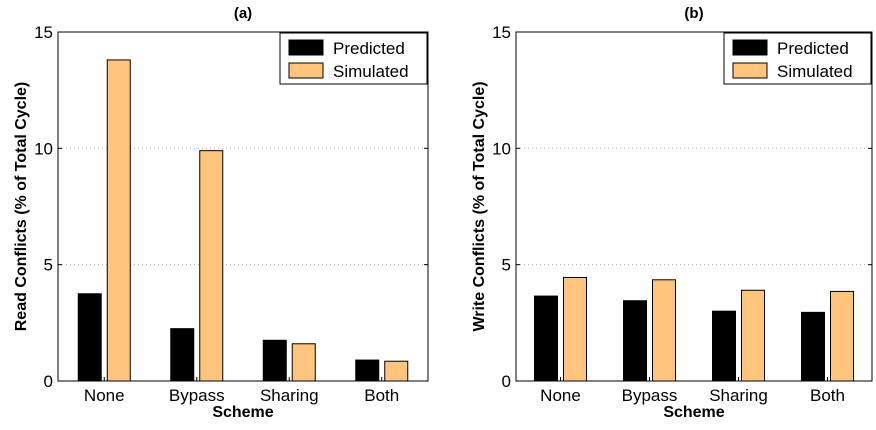 The height and width of the screenshot is (430, 876). Describe the element at coordinates (243, 13) in the screenshot. I see `chart-title: (a)` at that location.